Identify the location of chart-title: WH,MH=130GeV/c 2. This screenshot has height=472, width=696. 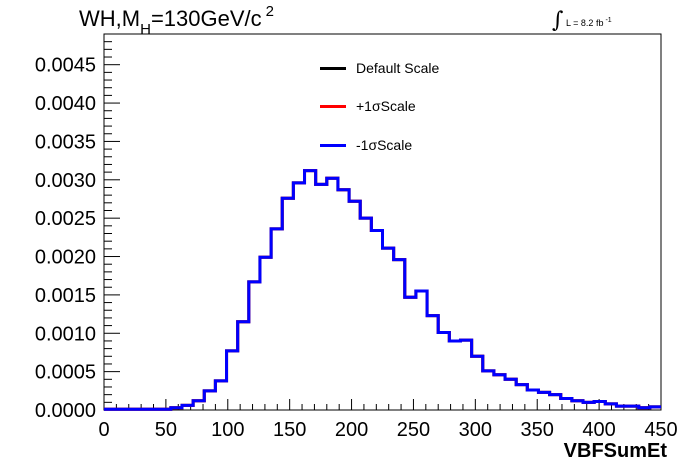
(176, 20).